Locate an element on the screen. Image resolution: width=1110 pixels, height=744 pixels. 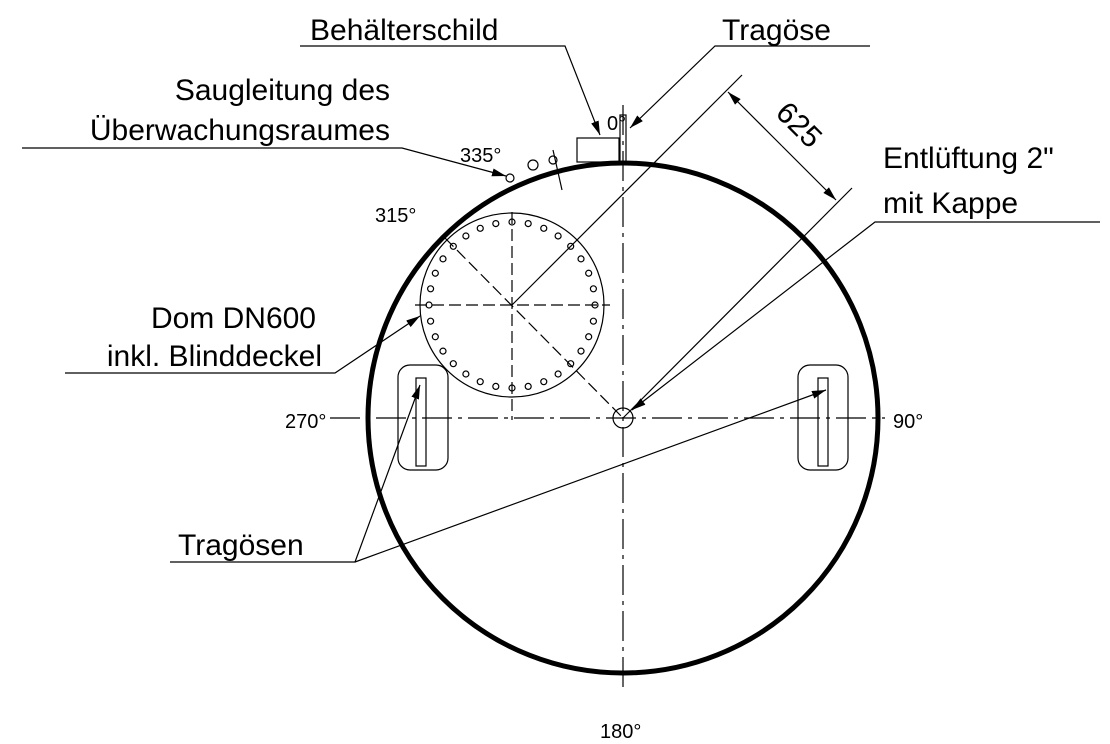
label: Dom DN600 is located at coordinates (233, 318).